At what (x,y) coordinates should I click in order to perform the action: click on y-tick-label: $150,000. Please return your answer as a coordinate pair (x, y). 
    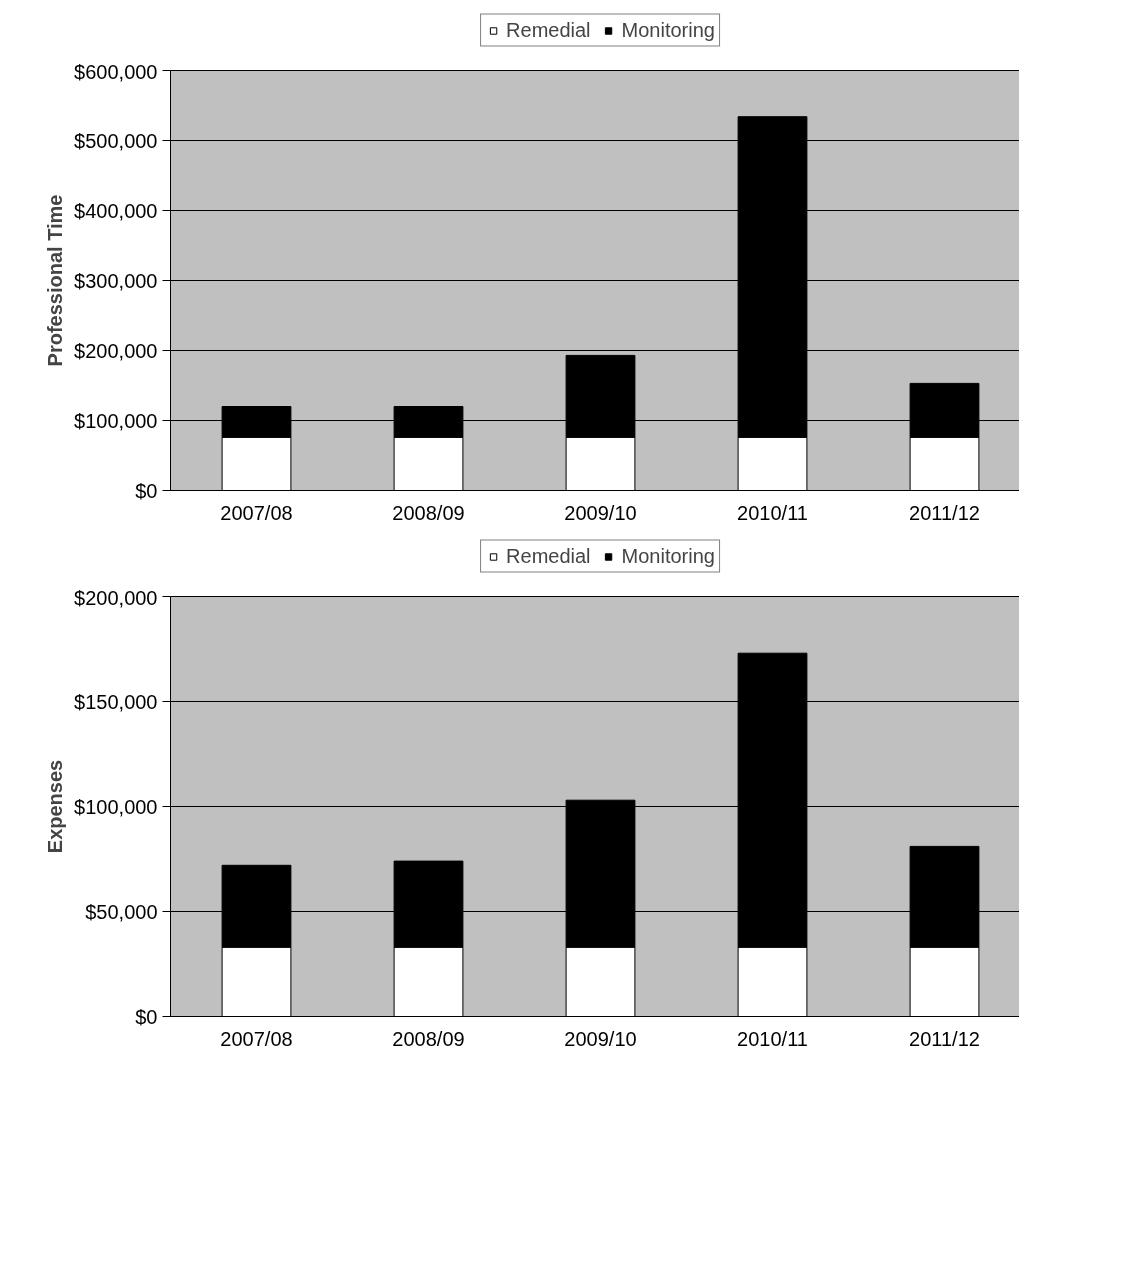
    Looking at the image, I should click on (116, 701).